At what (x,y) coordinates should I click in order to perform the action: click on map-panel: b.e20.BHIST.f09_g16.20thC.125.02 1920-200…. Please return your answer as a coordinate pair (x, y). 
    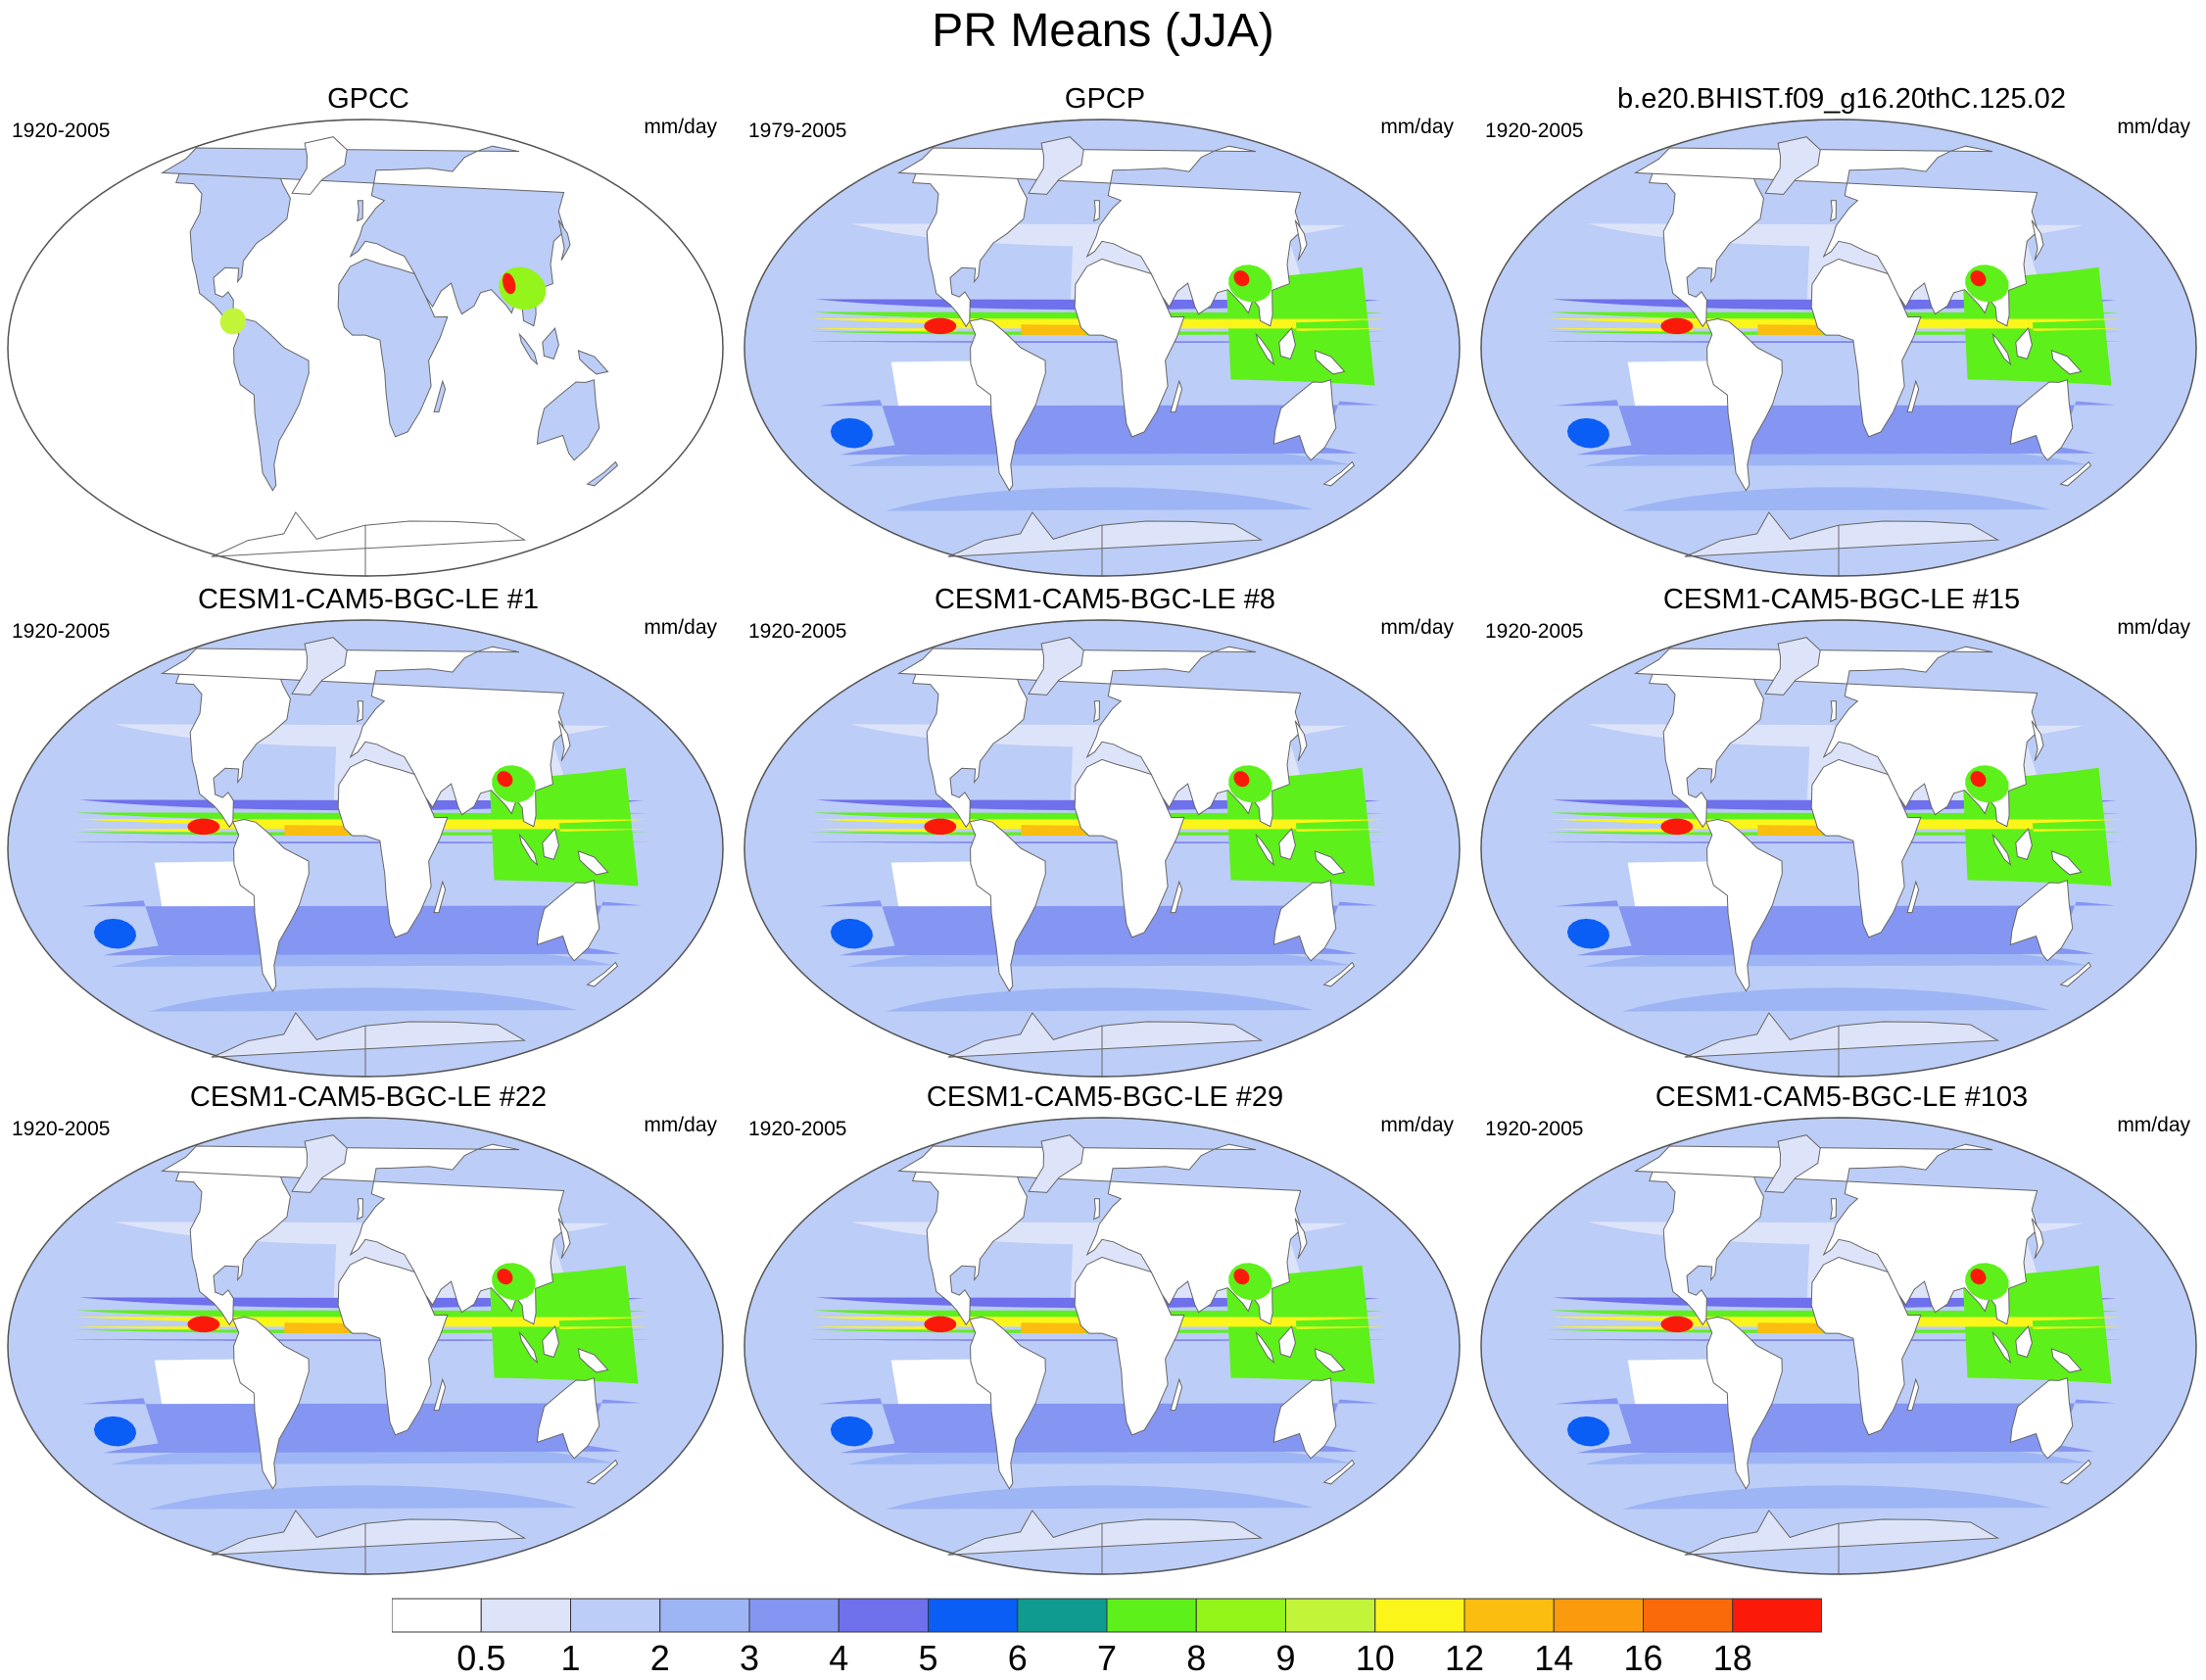
    Looking at the image, I should click on (1841, 332).